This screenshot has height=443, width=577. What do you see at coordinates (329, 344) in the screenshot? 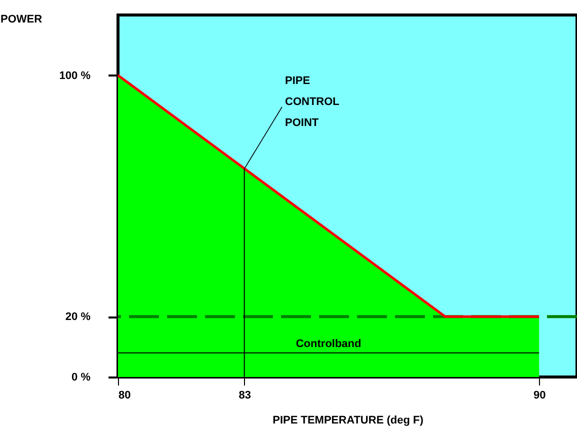
I see `series-label: Controlband` at bounding box center [329, 344].